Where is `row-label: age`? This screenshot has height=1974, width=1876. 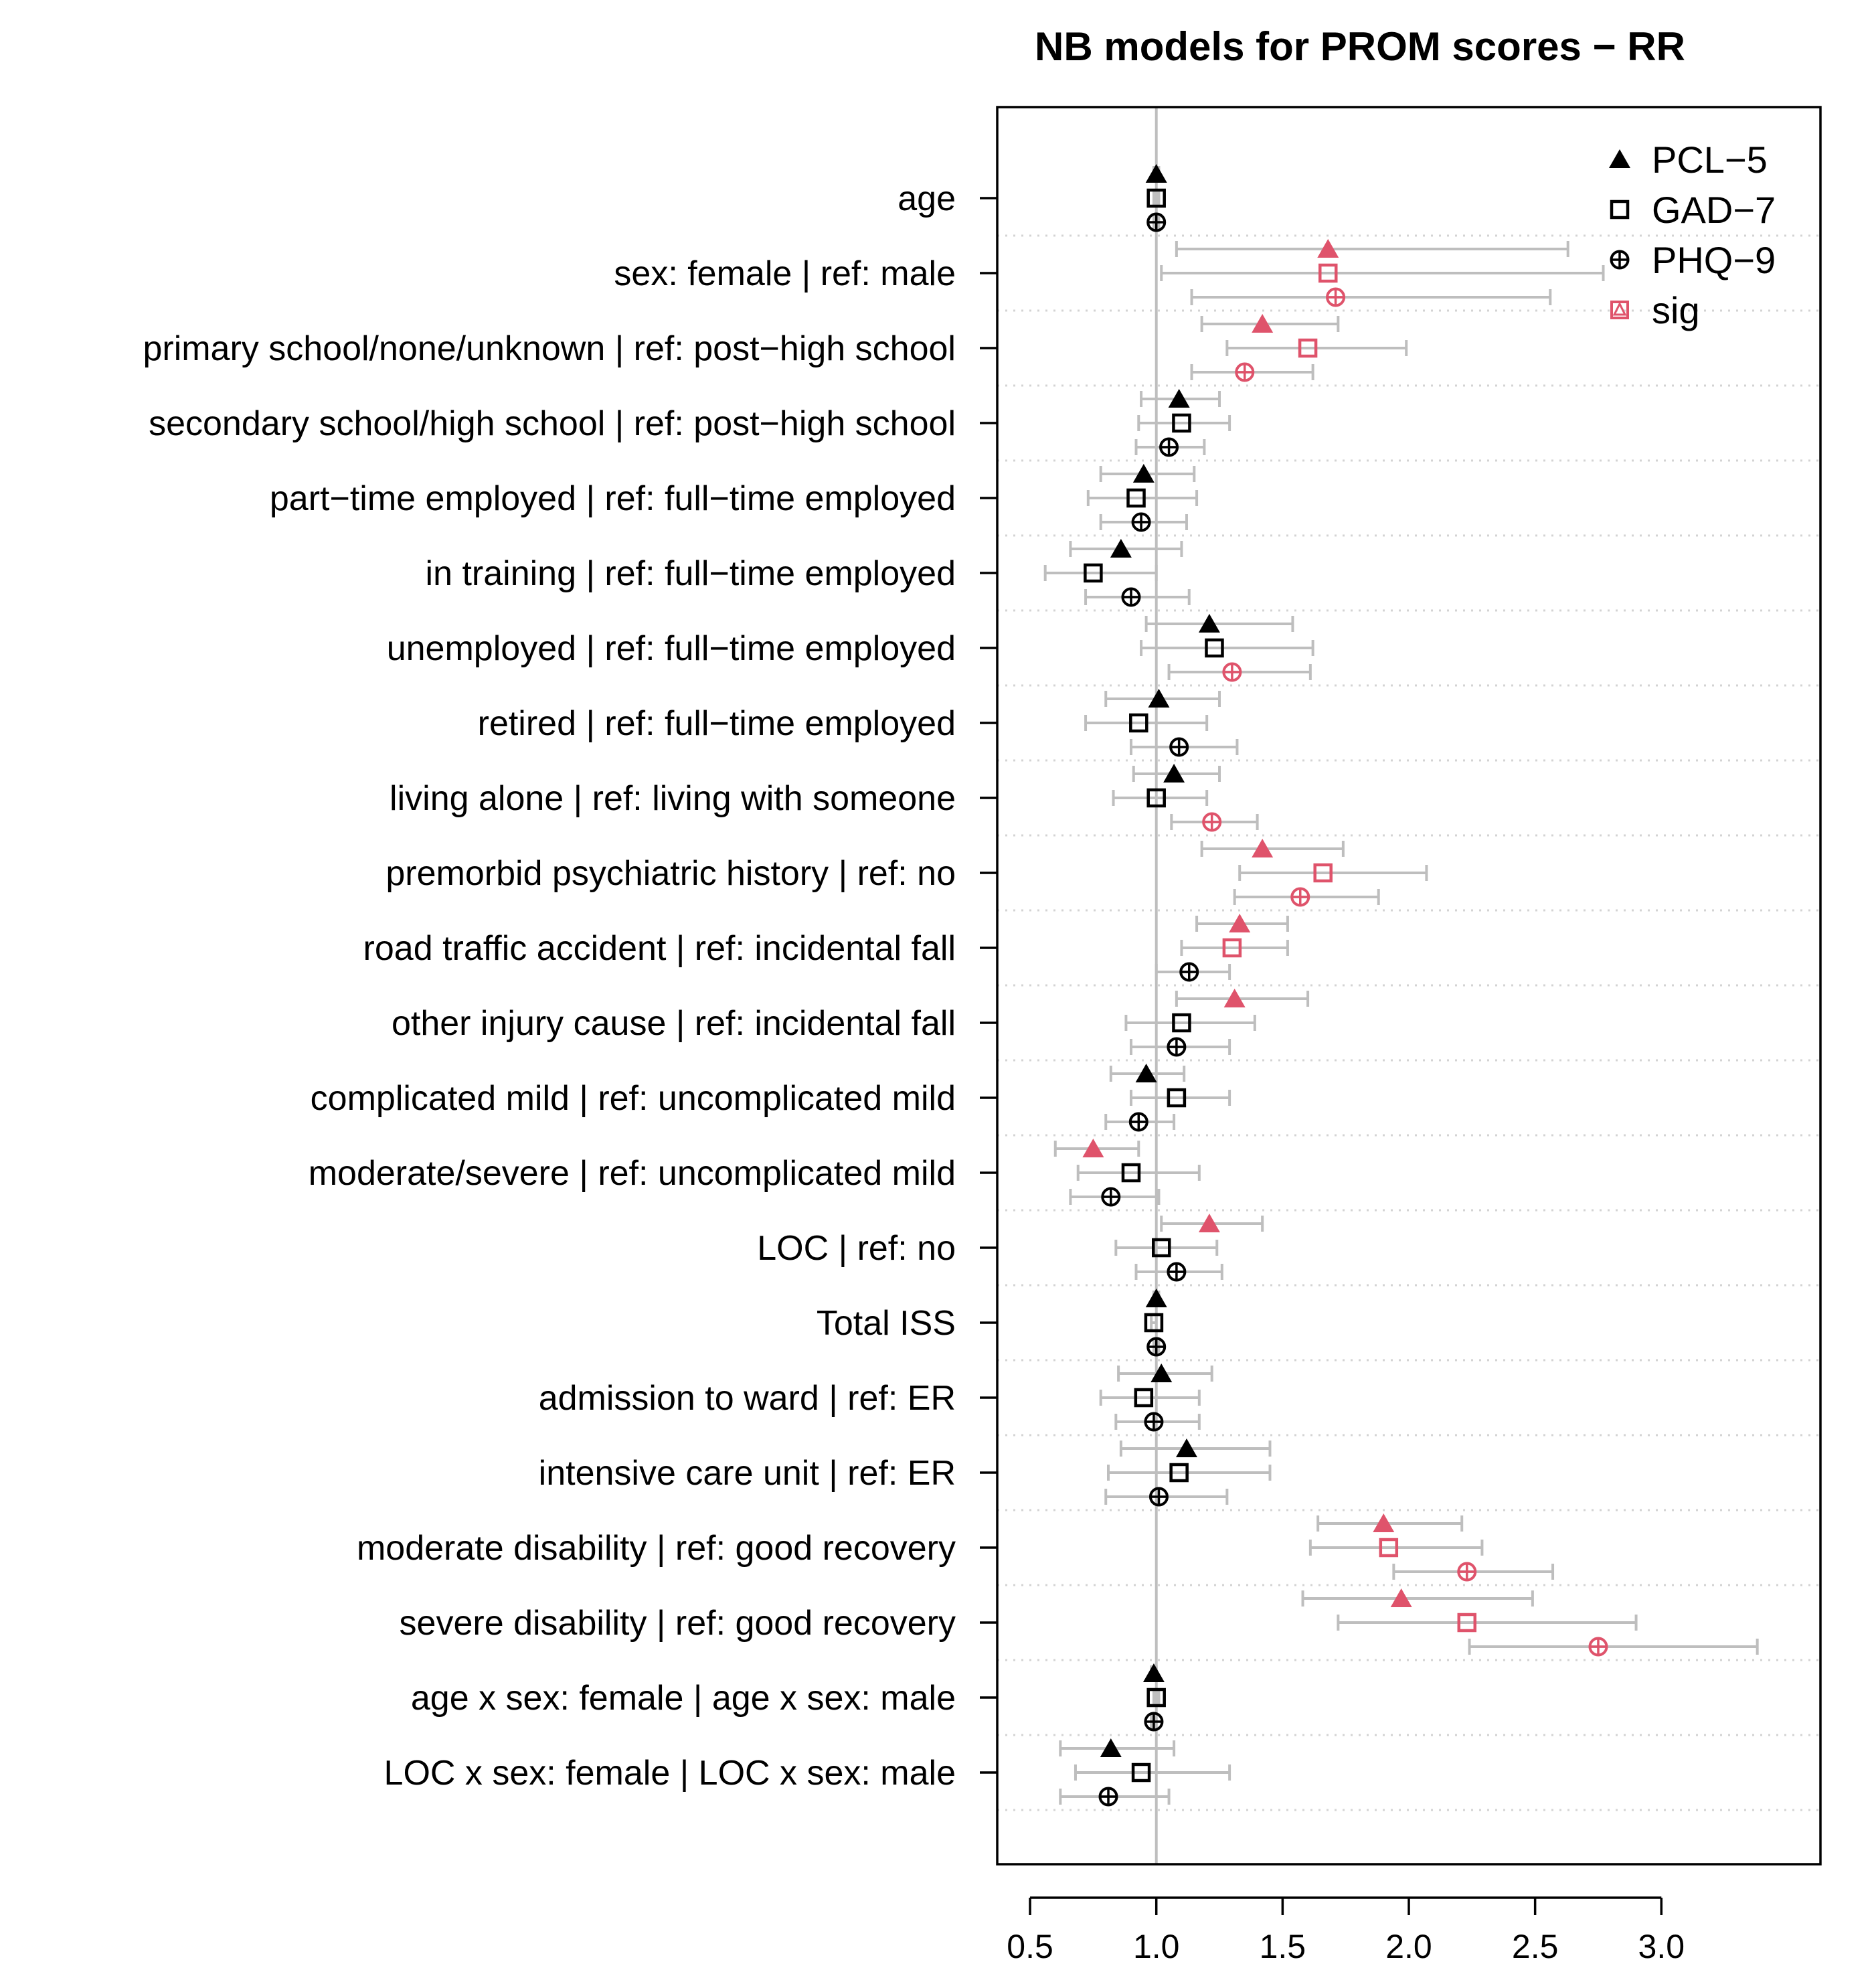 row-label: age is located at coordinates (927, 198).